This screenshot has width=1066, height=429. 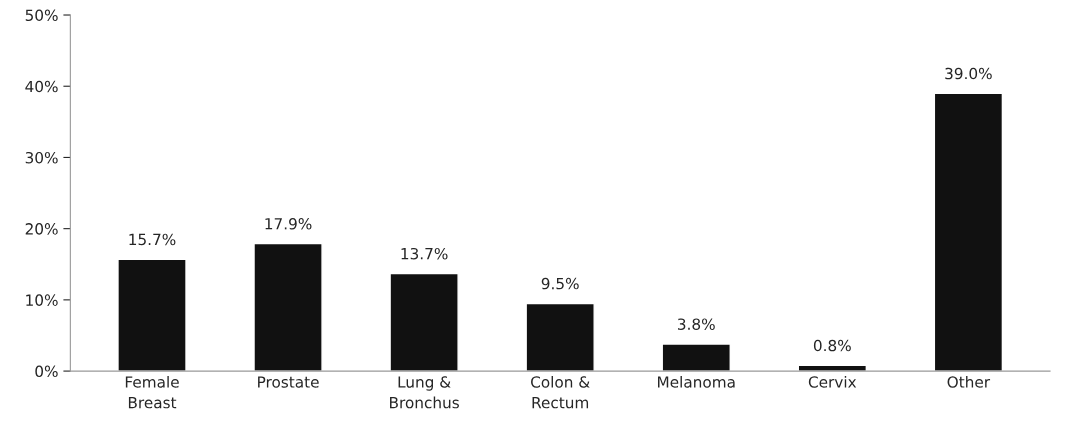 I want to click on y-tick-label: 30%, so click(x=41, y=157).